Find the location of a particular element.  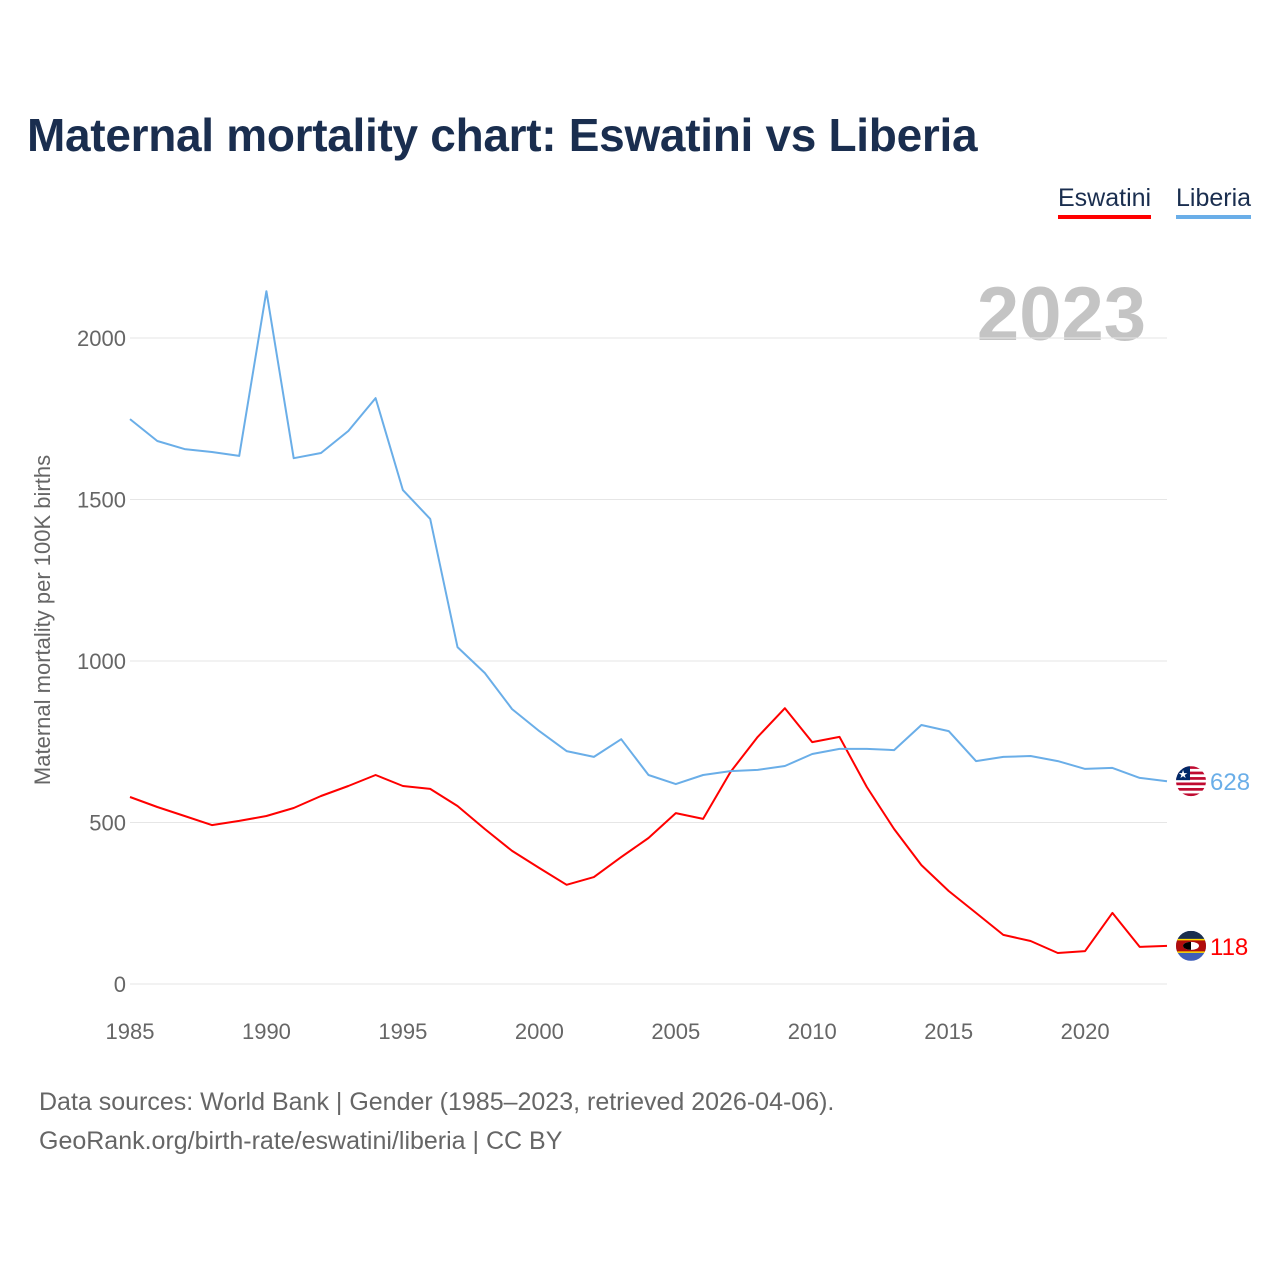

y-axis-label: Maternal mortality per 100K births is located at coordinates (42, 620).